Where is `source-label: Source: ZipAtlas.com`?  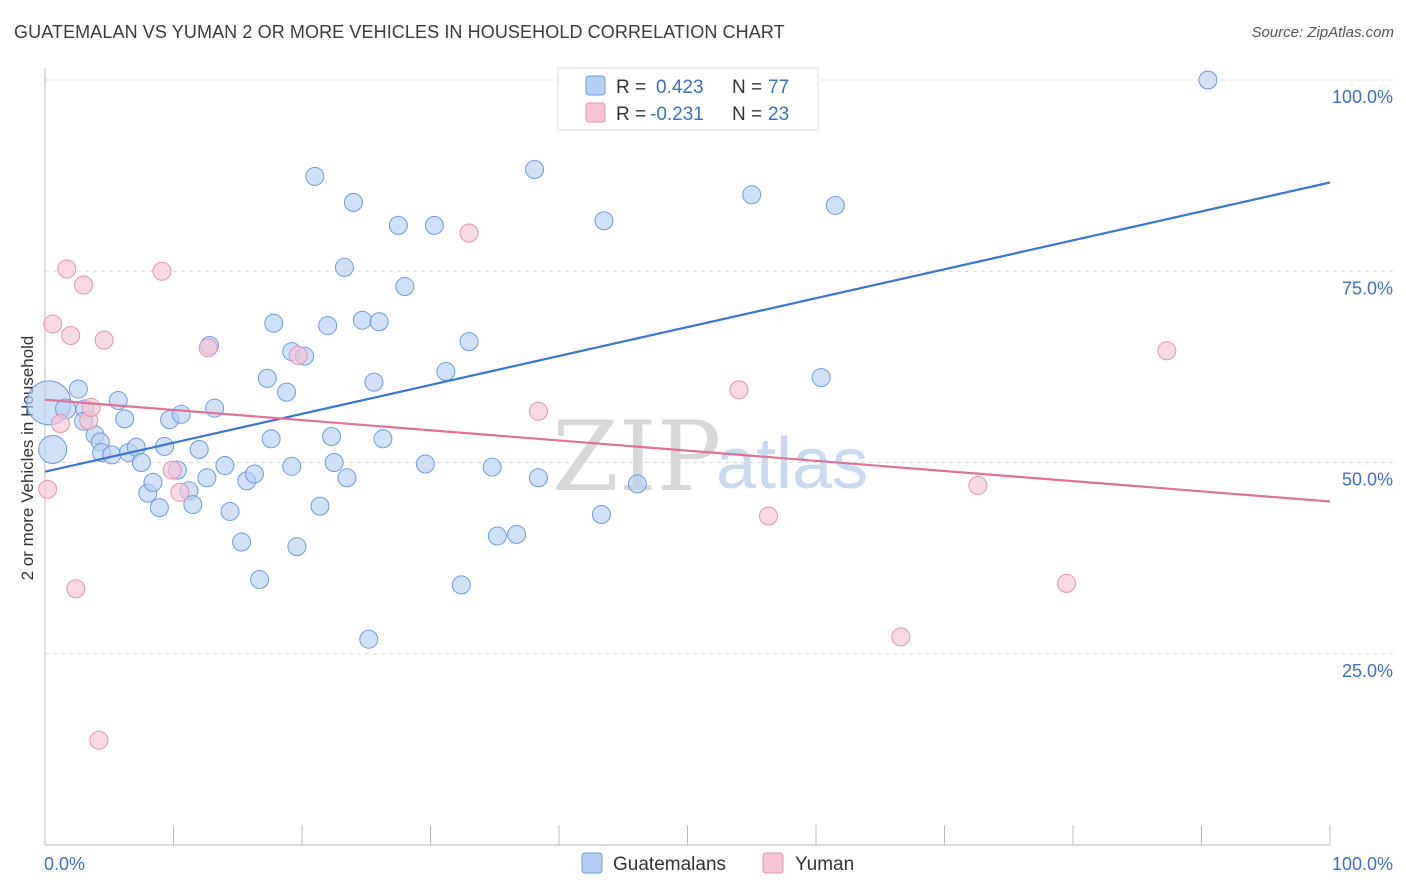 source-label: Source: ZipAtlas.com is located at coordinates (1322, 32).